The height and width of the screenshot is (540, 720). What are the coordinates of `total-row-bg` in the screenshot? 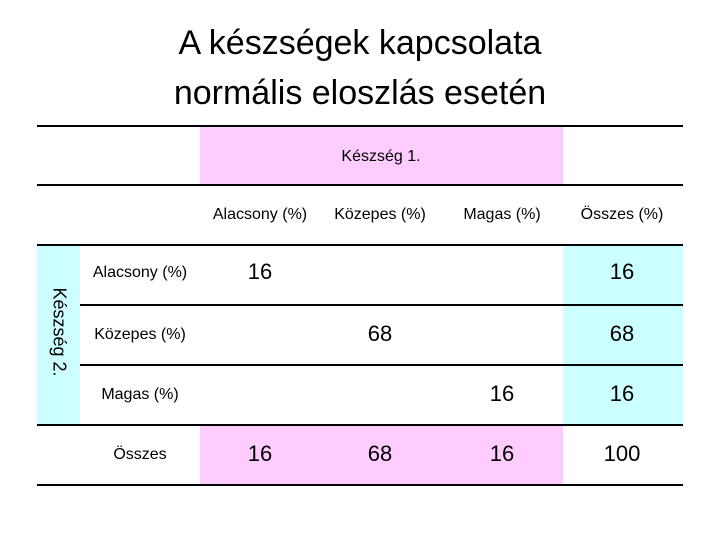 It's located at (381, 455).